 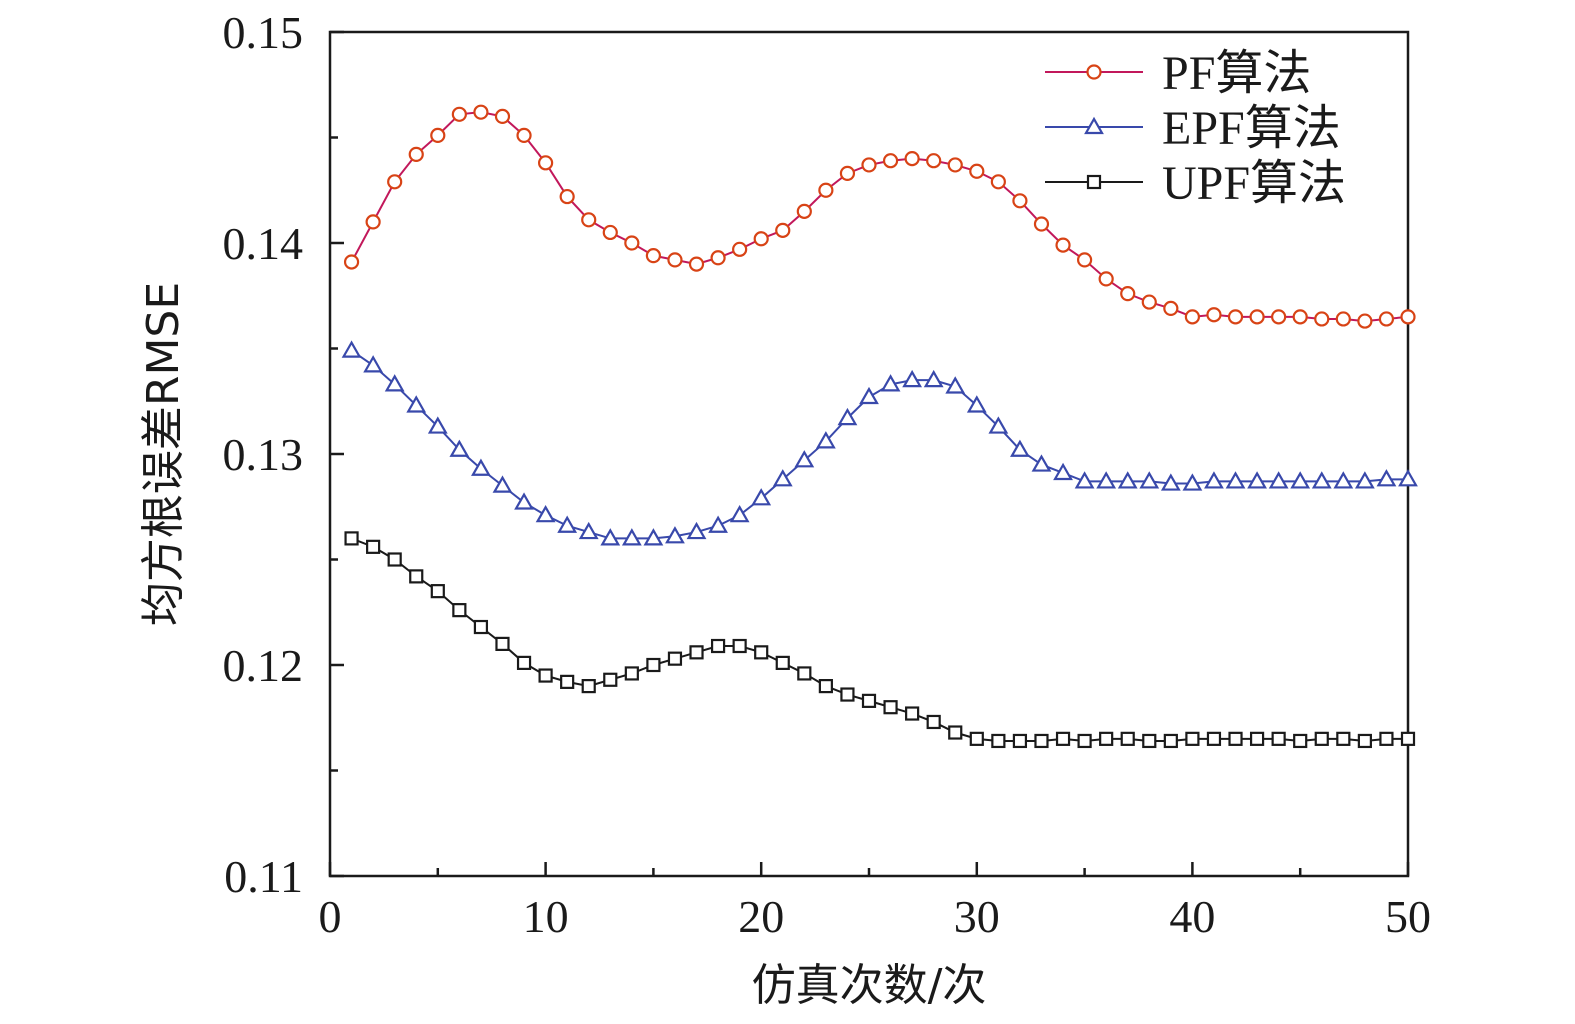 I want to click on y-tick-label: 0.11, so click(x=263, y=876).